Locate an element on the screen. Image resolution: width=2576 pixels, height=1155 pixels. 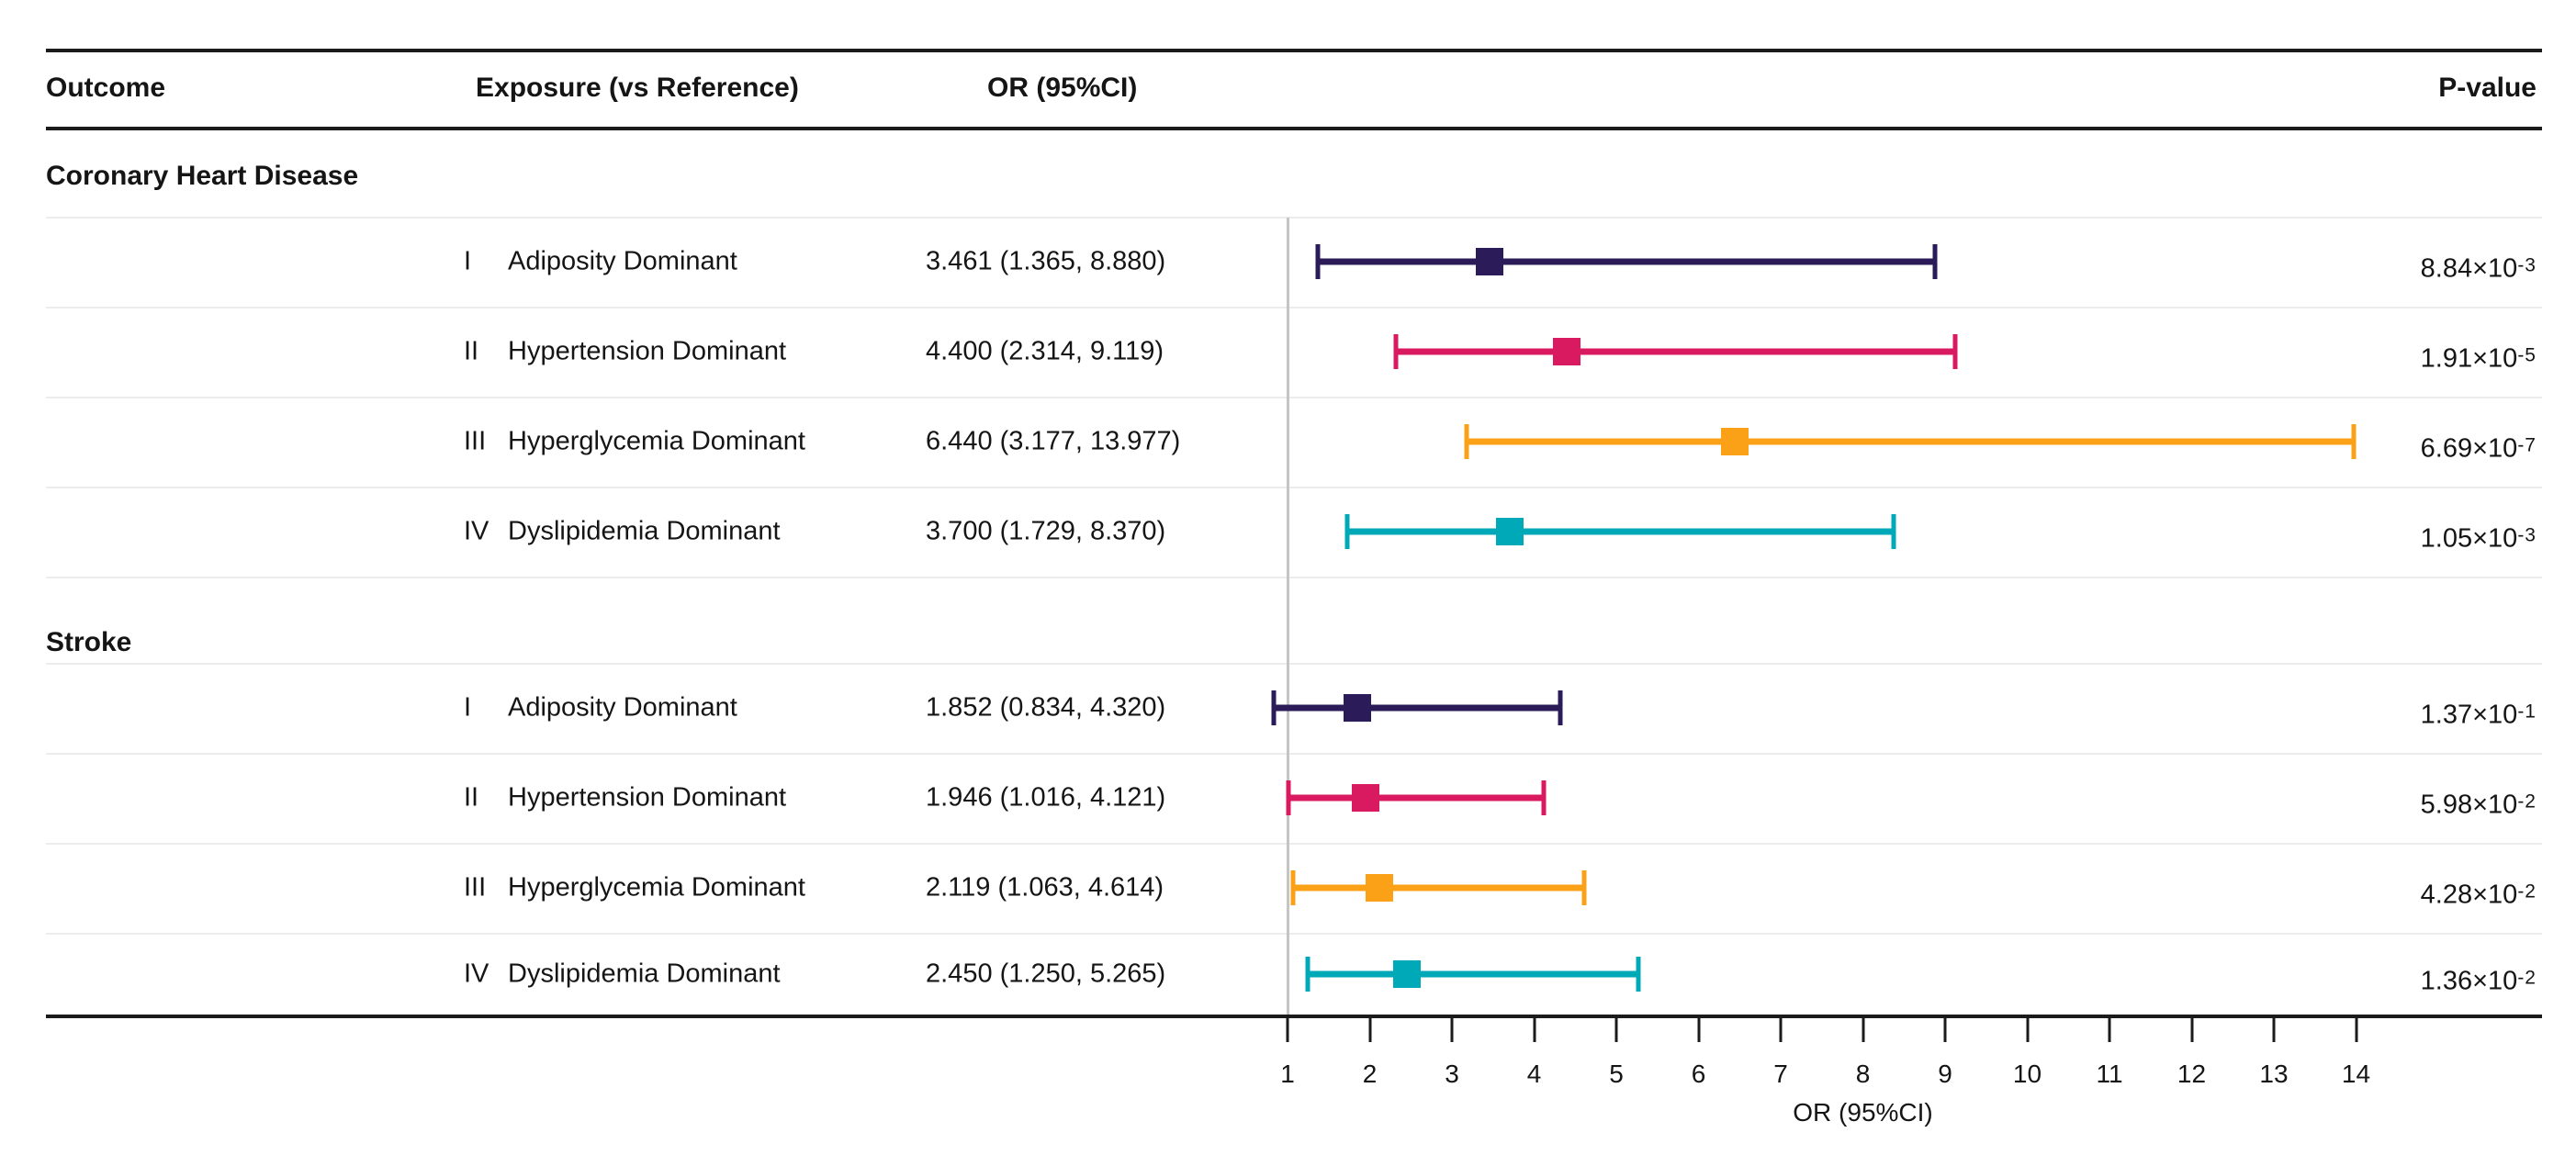
x-axis-tick-label: 2 is located at coordinates (1370, 1074).